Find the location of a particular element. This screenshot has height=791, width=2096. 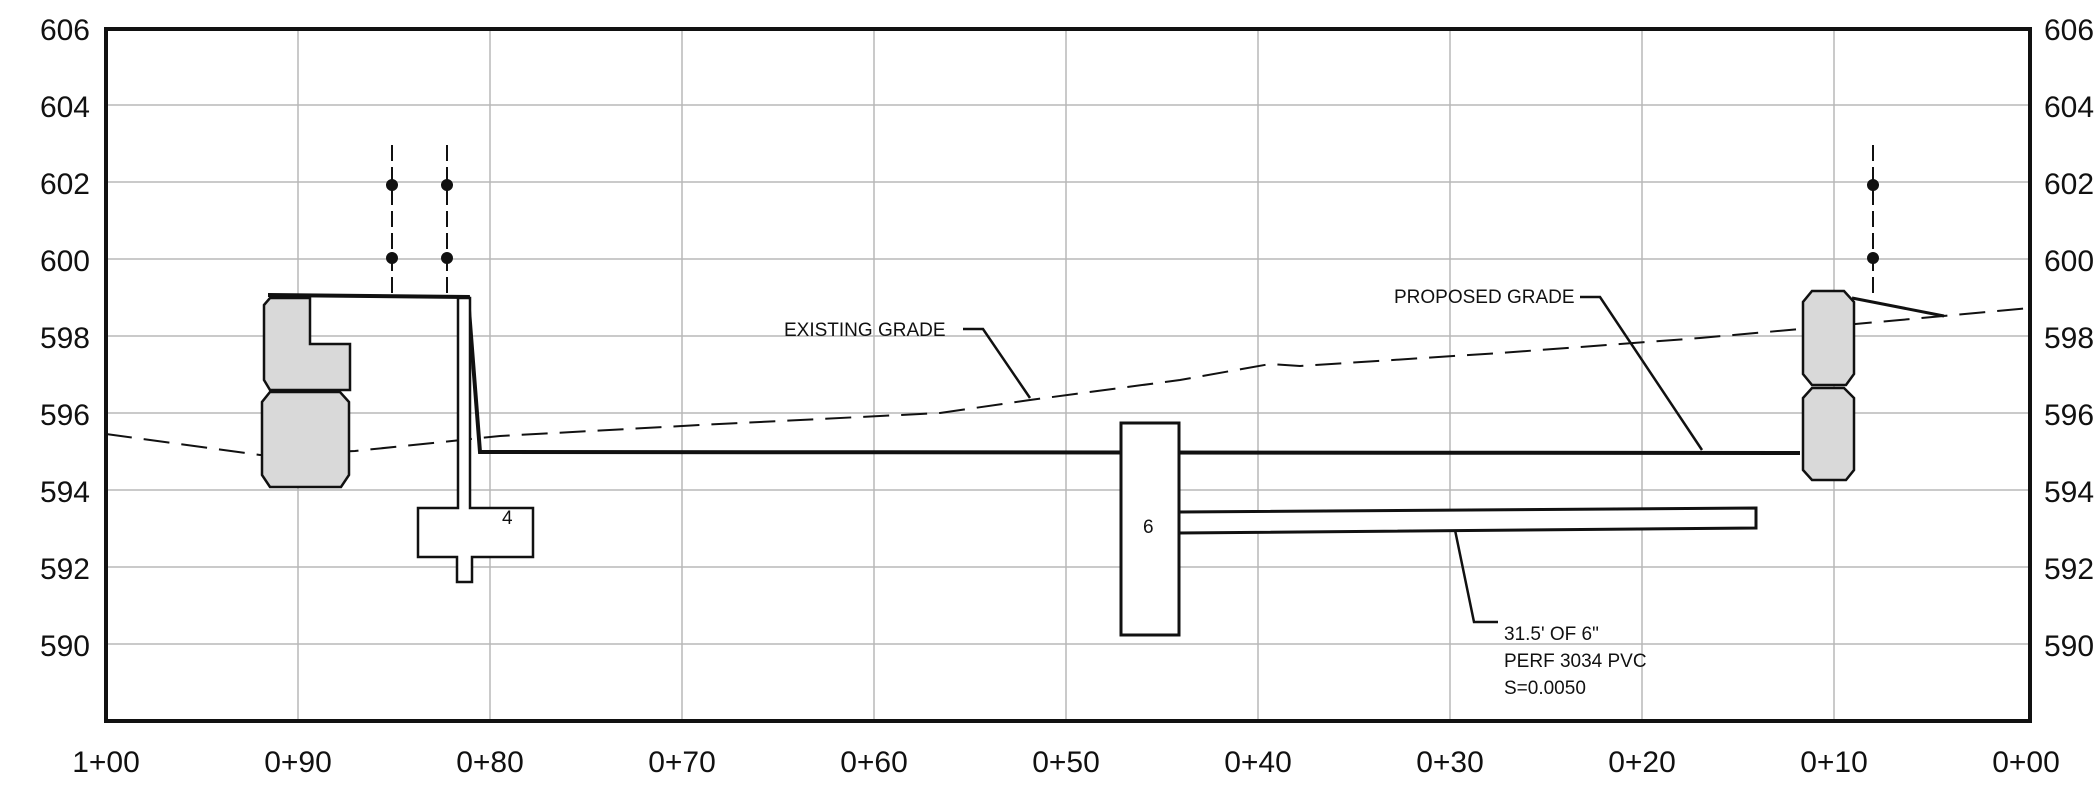

left-curb is located at coordinates (306, 392).